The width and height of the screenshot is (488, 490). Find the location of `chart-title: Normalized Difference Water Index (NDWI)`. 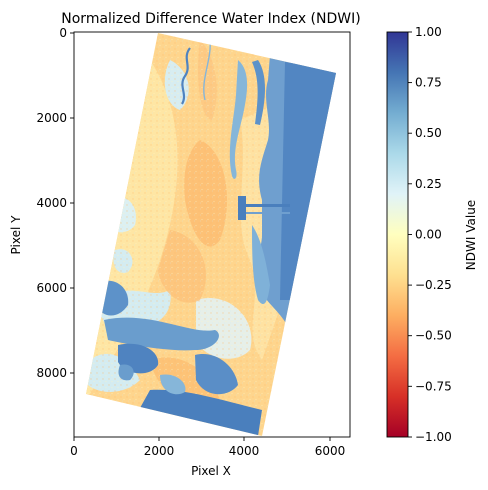

chart-title: Normalized Difference Water Index (NDWI) is located at coordinates (210, 19).